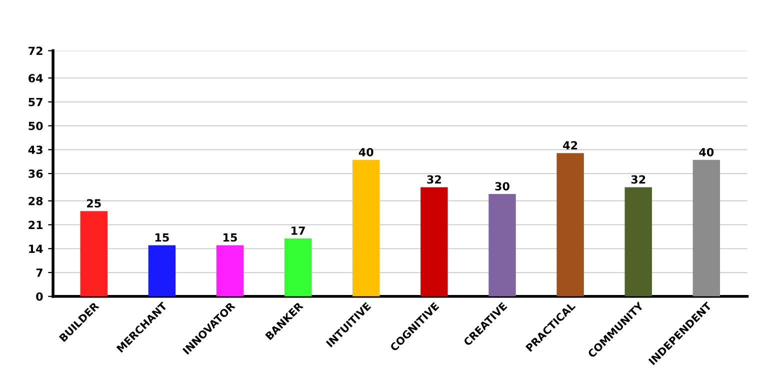 Image resolution: width=780 pixels, height=390 pixels. What do you see at coordinates (35, 50) in the screenshot?
I see `y-tick-label: 72` at bounding box center [35, 50].